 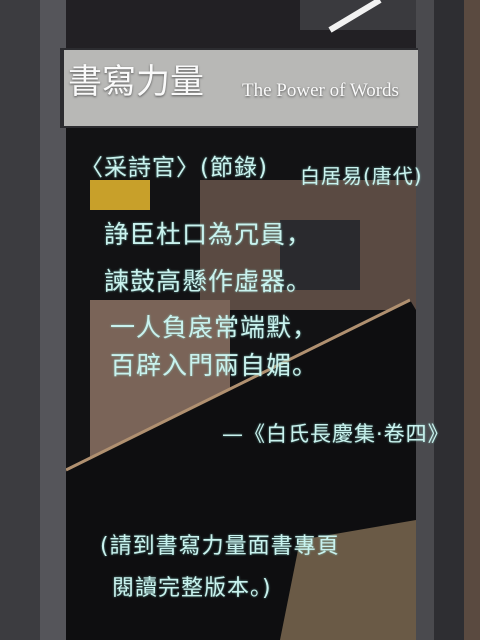 I want to click on header-subtitle: The Power of Words, so click(x=320, y=90).